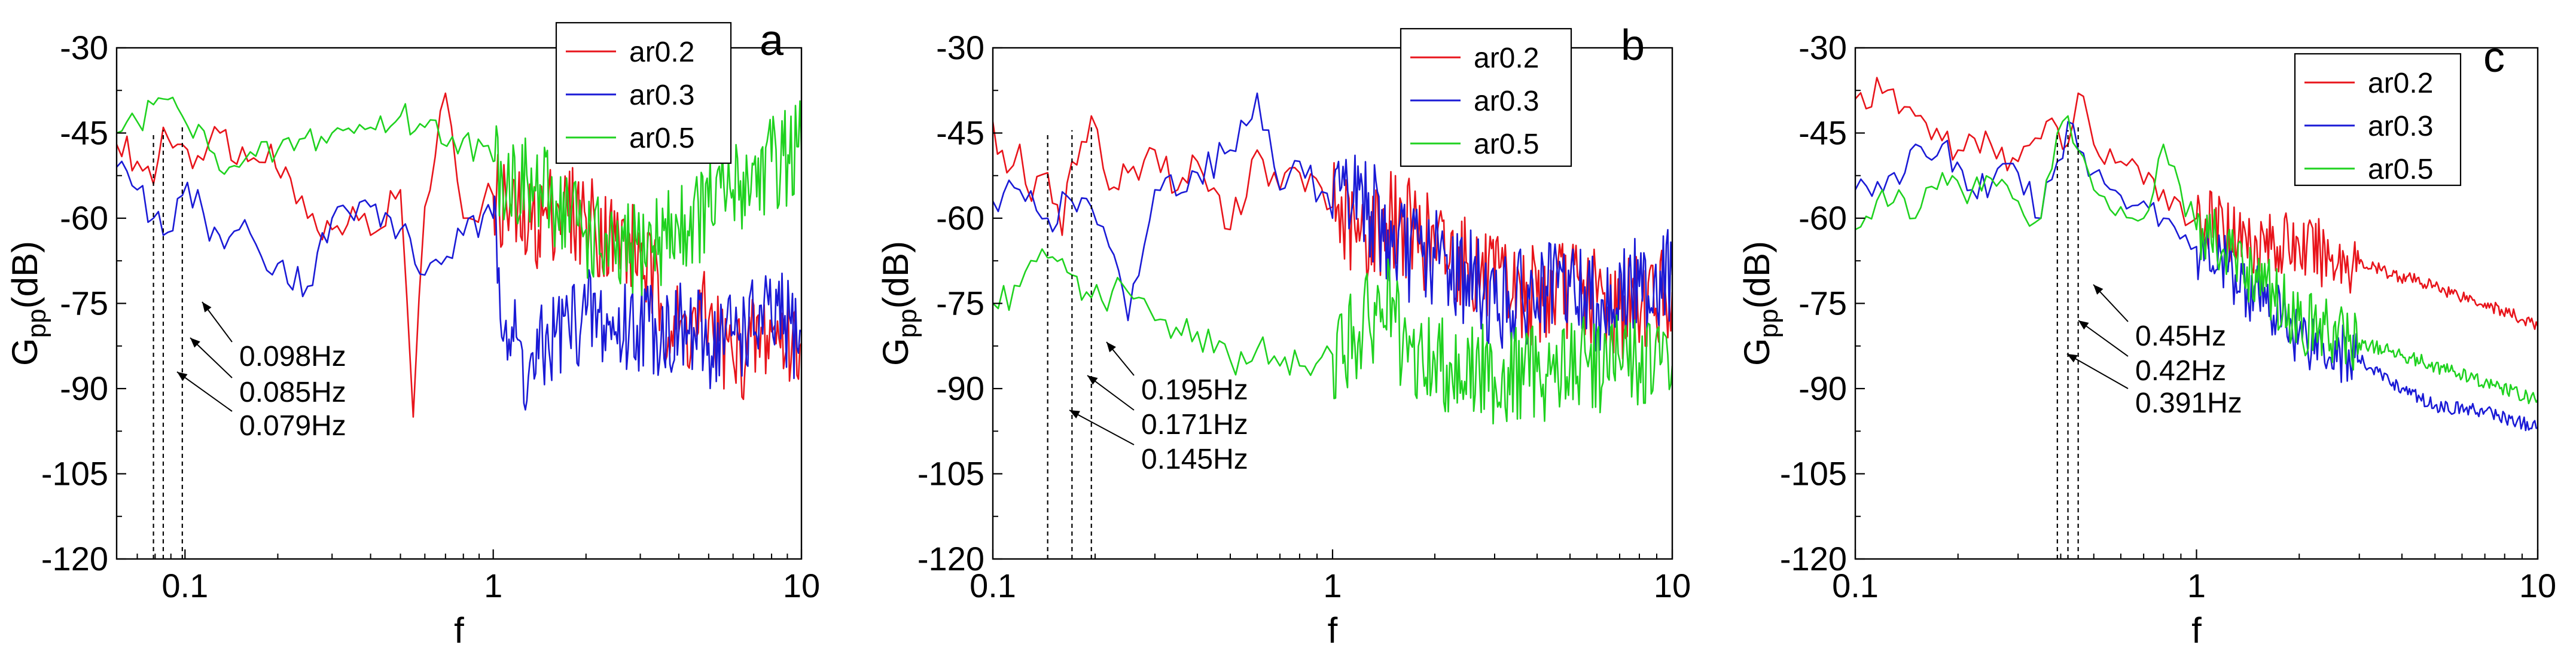 Image resolution: width=2576 pixels, height=660 pixels. What do you see at coordinates (2494, 57) in the screenshot?
I see `panel-letter: c` at bounding box center [2494, 57].